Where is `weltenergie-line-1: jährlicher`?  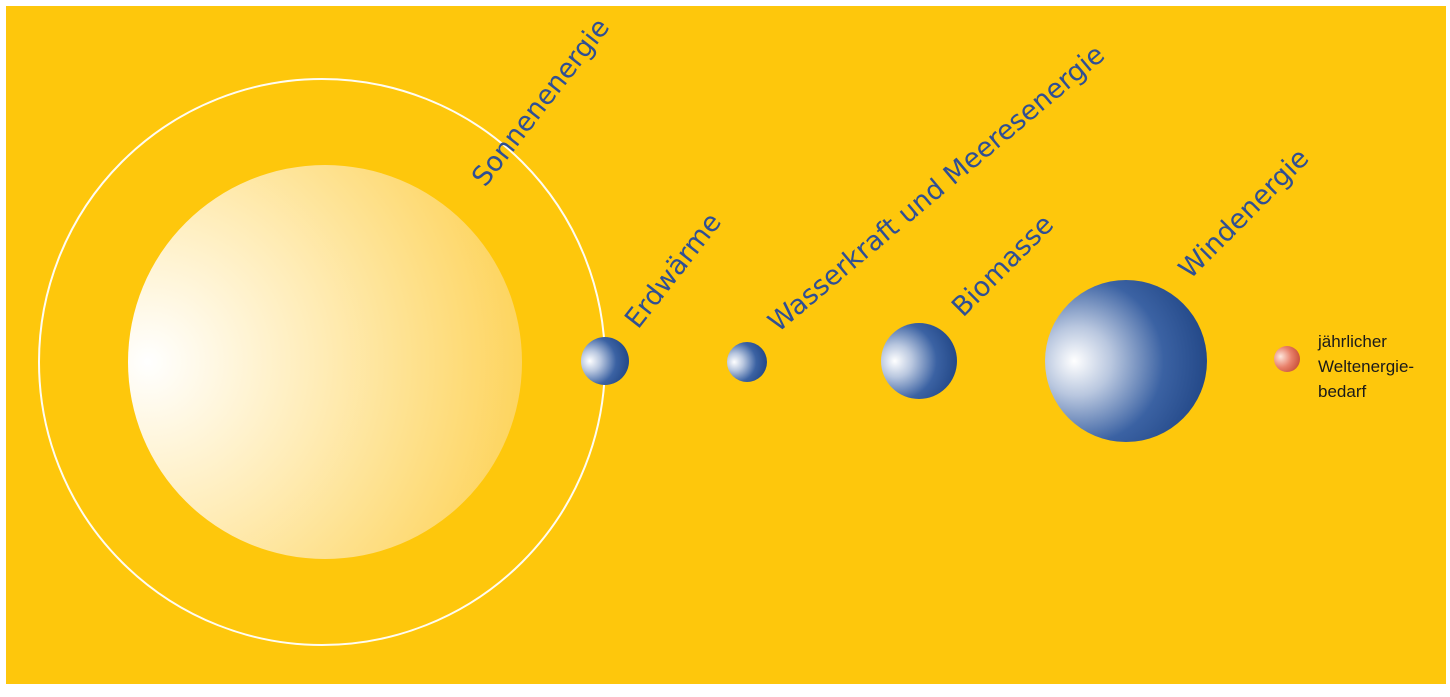
weltenergie-line-1: jährlicher is located at coordinates (1352, 341).